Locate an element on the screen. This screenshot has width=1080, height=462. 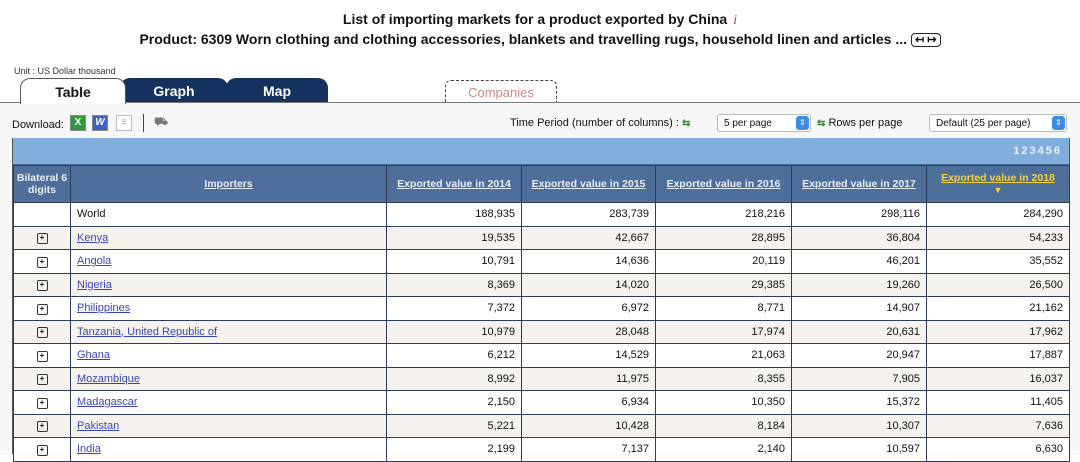
value-2015: 283,739 is located at coordinates (588, 214).